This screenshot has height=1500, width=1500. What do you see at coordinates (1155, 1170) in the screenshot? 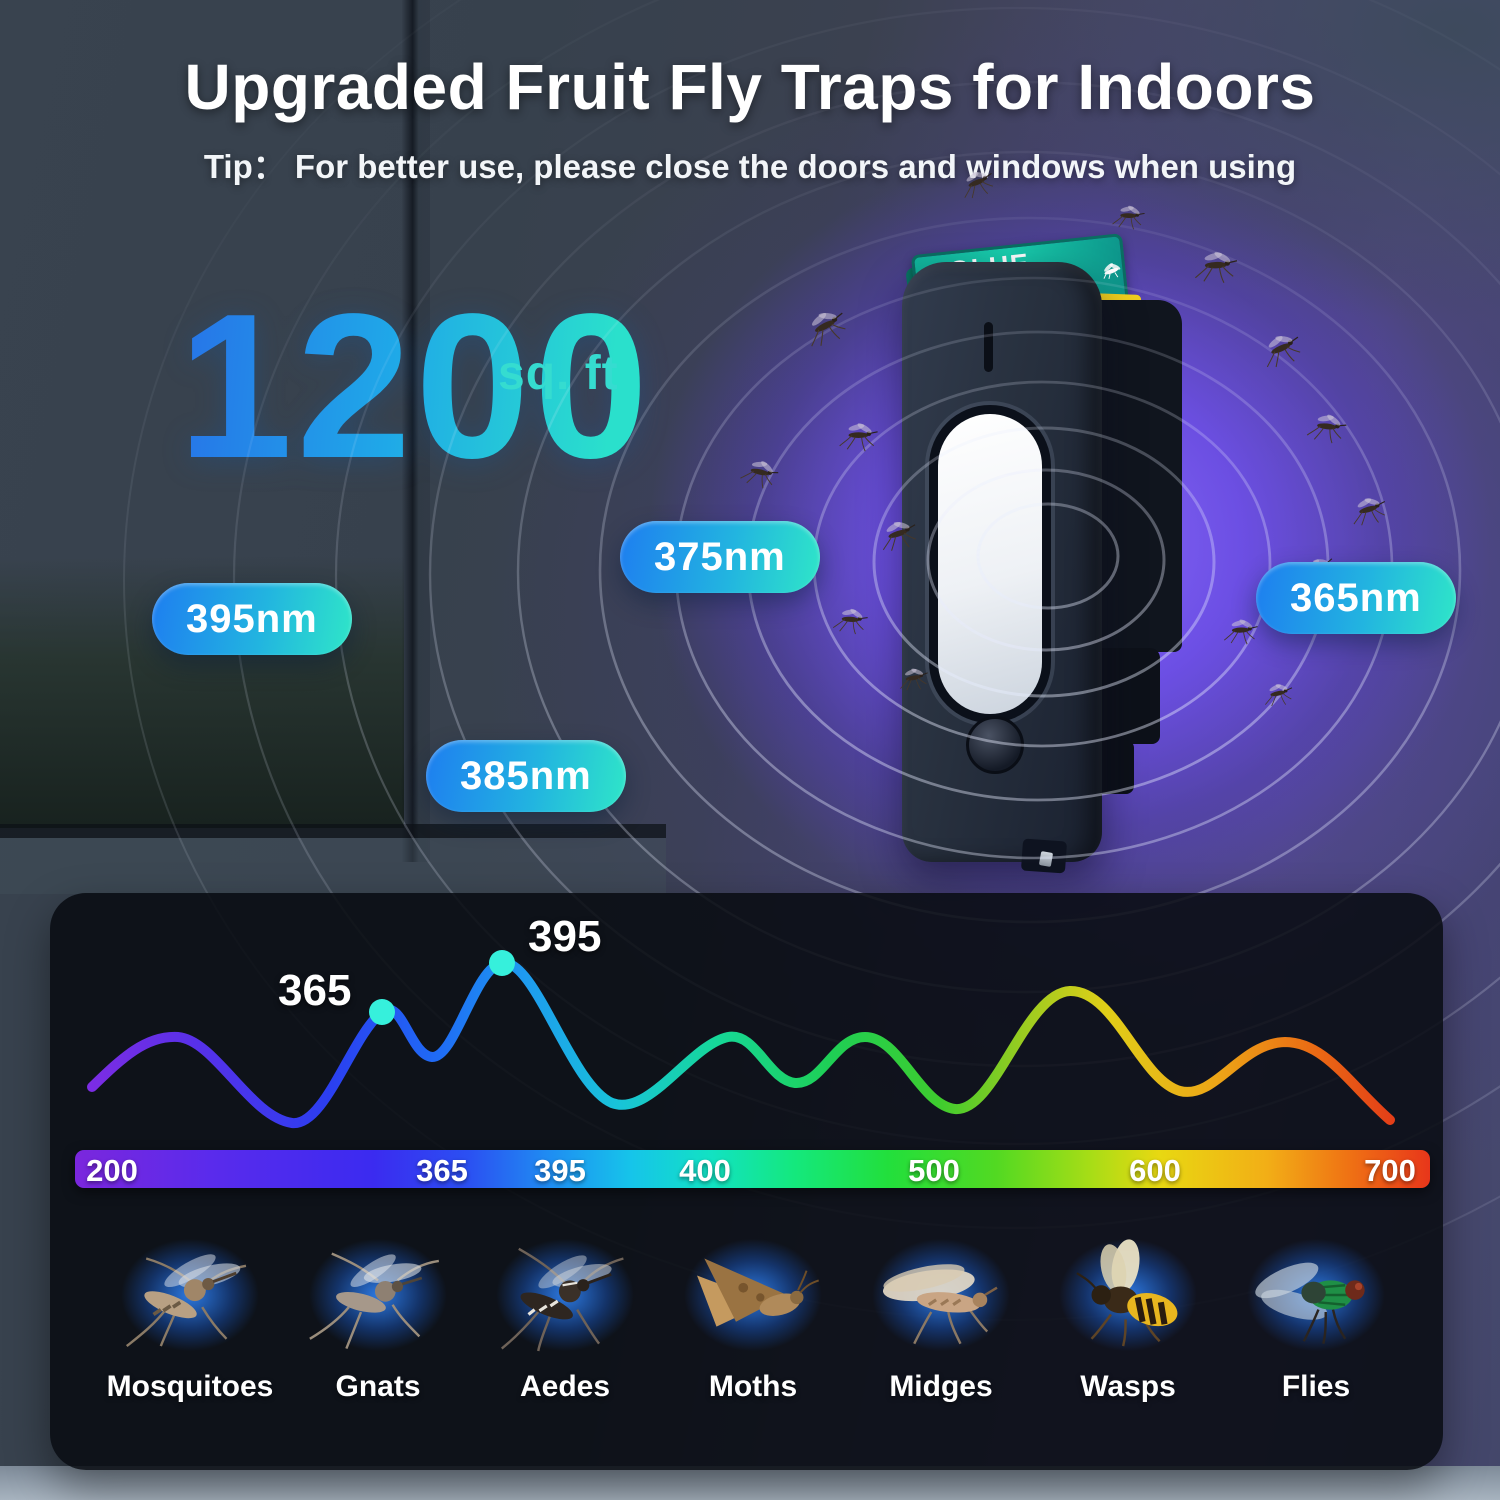
I see `spectrum-tick-600: 600` at bounding box center [1155, 1170].